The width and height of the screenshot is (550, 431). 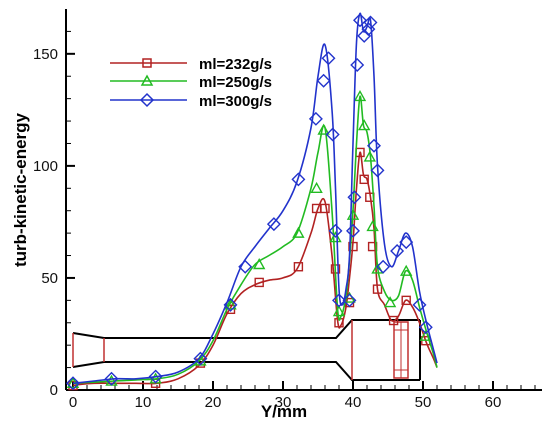 I want to click on x-axis-title: Y/mm, so click(x=284, y=411).